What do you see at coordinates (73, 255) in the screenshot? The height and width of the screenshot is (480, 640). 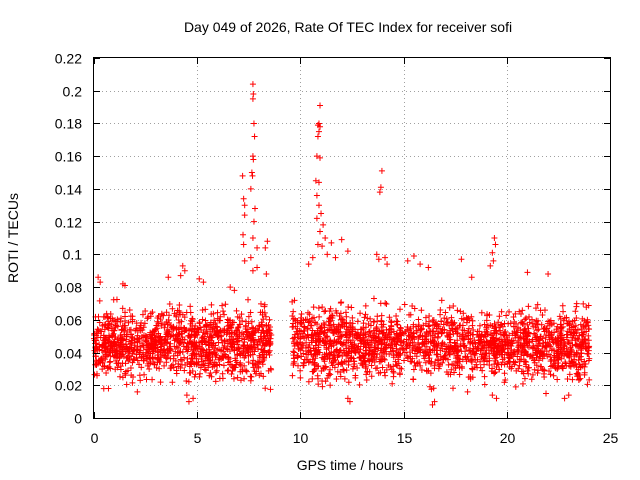 I see `y-tick-label: 0.1` at bounding box center [73, 255].